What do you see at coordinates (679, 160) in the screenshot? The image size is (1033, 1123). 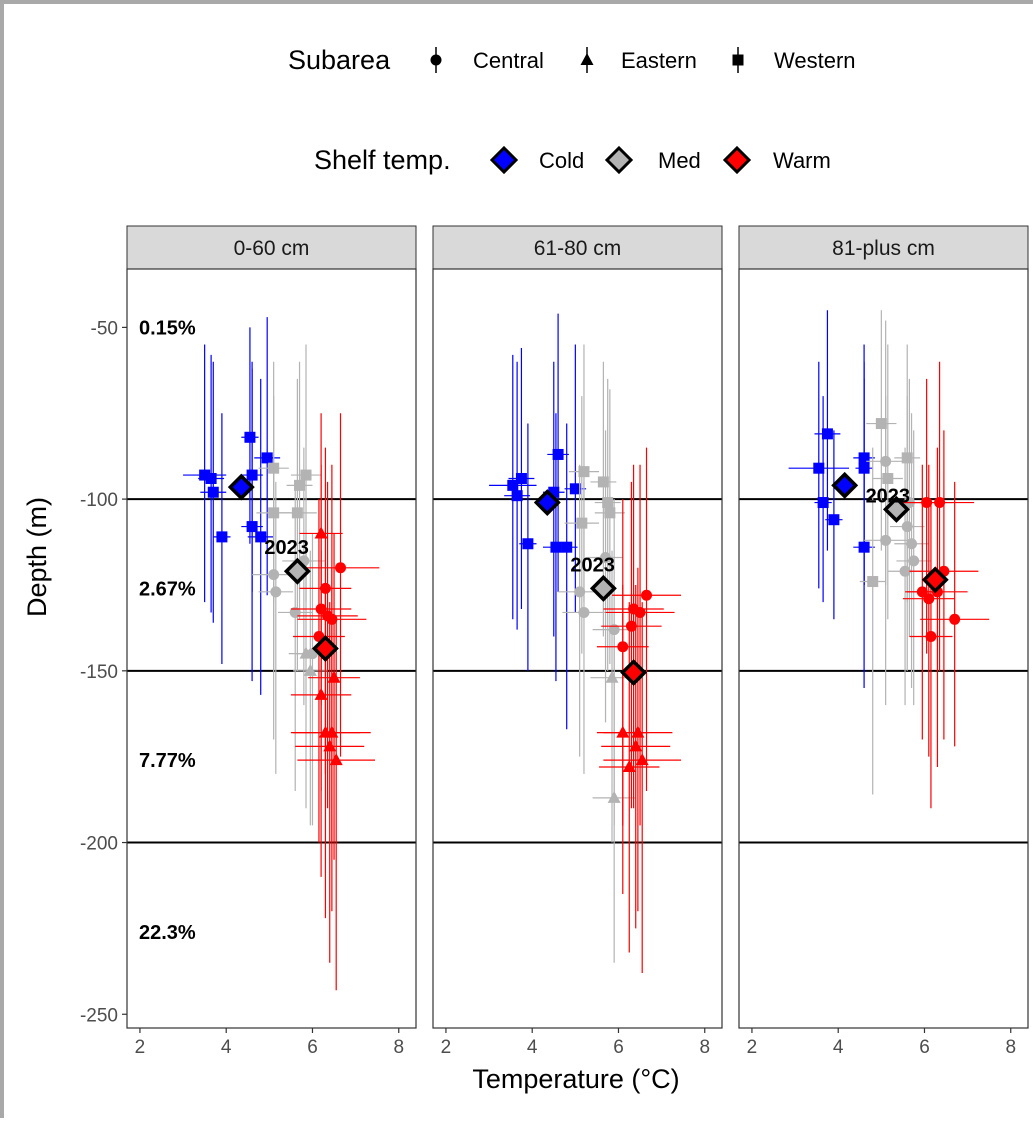 I see `legend-shelf-label-med: Med` at bounding box center [679, 160].